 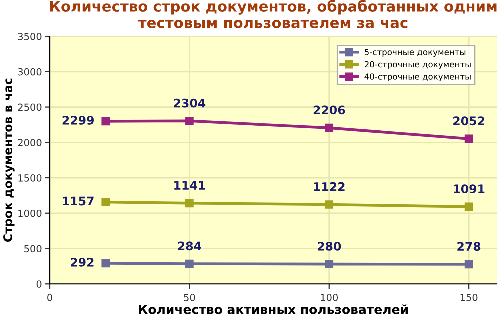 I want to click on x-tick-label: 0, so click(x=50, y=298).